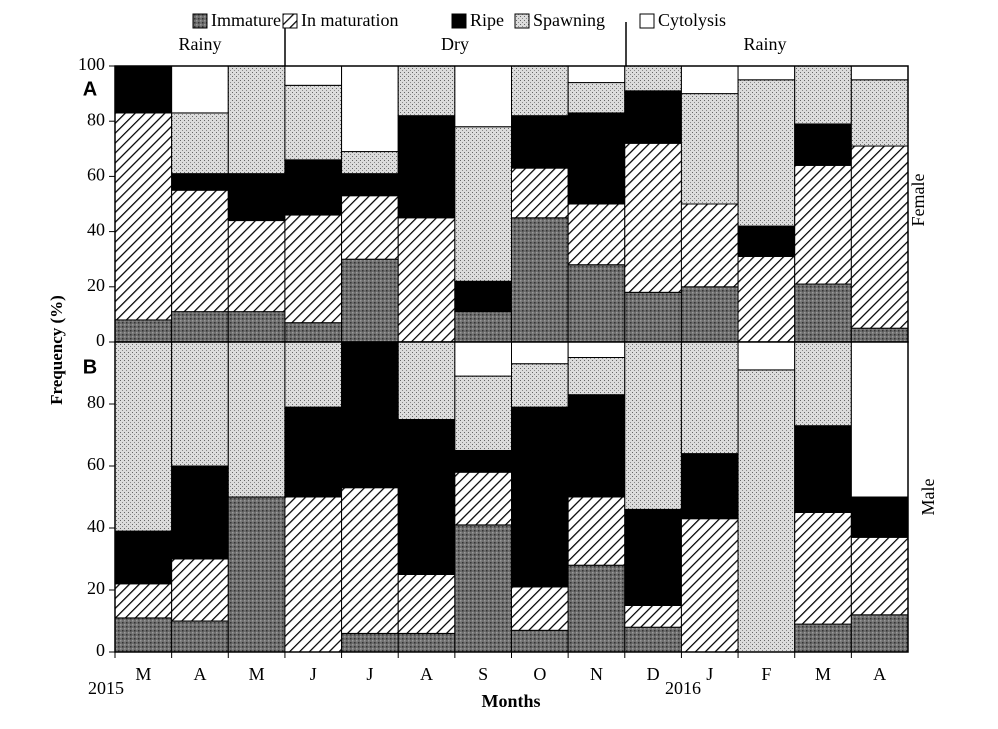 The width and height of the screenshot is (998, 729). I want to click on x-tick-label: S, so click(483, 674).